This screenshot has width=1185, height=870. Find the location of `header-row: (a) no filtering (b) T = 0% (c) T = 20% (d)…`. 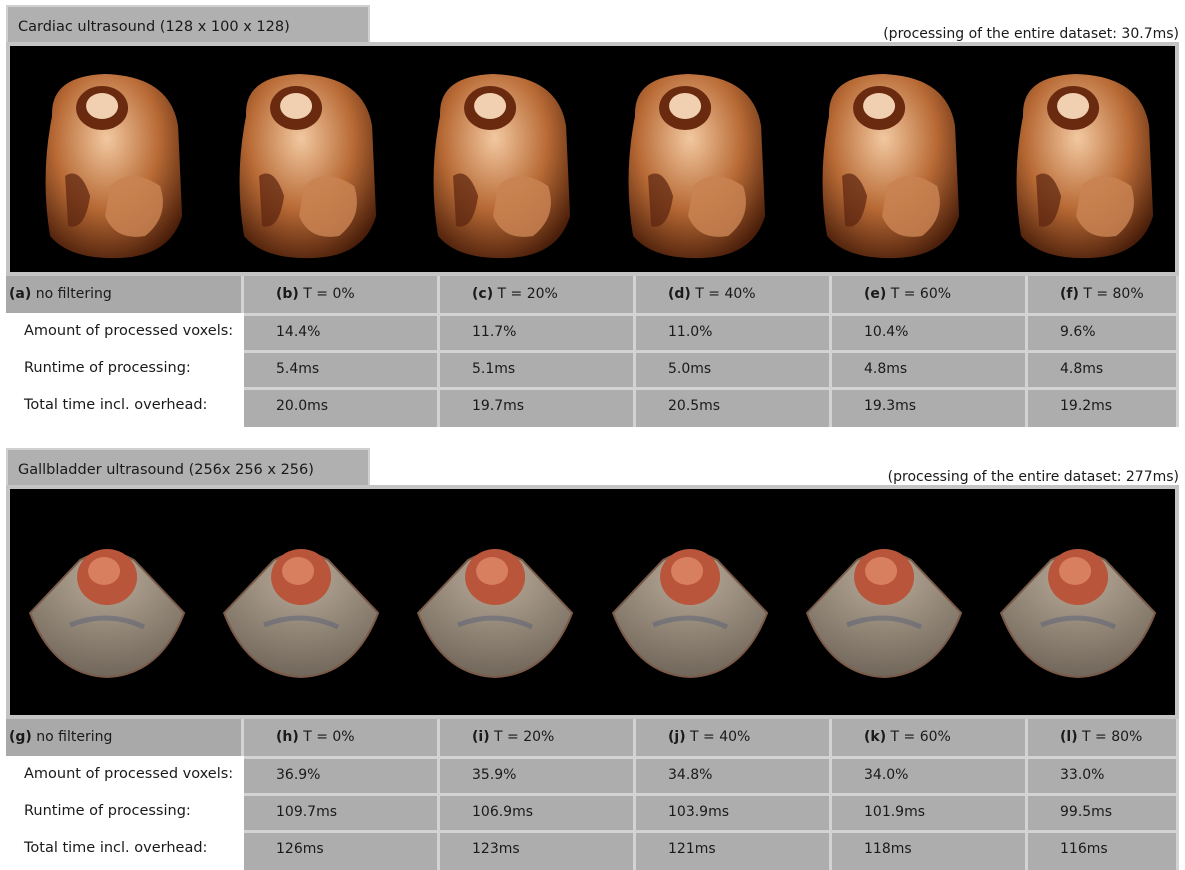

header-row: (a) no filtering (b) T = 0% (c) T = 20% (d)… is located at coordinates (592, 294).